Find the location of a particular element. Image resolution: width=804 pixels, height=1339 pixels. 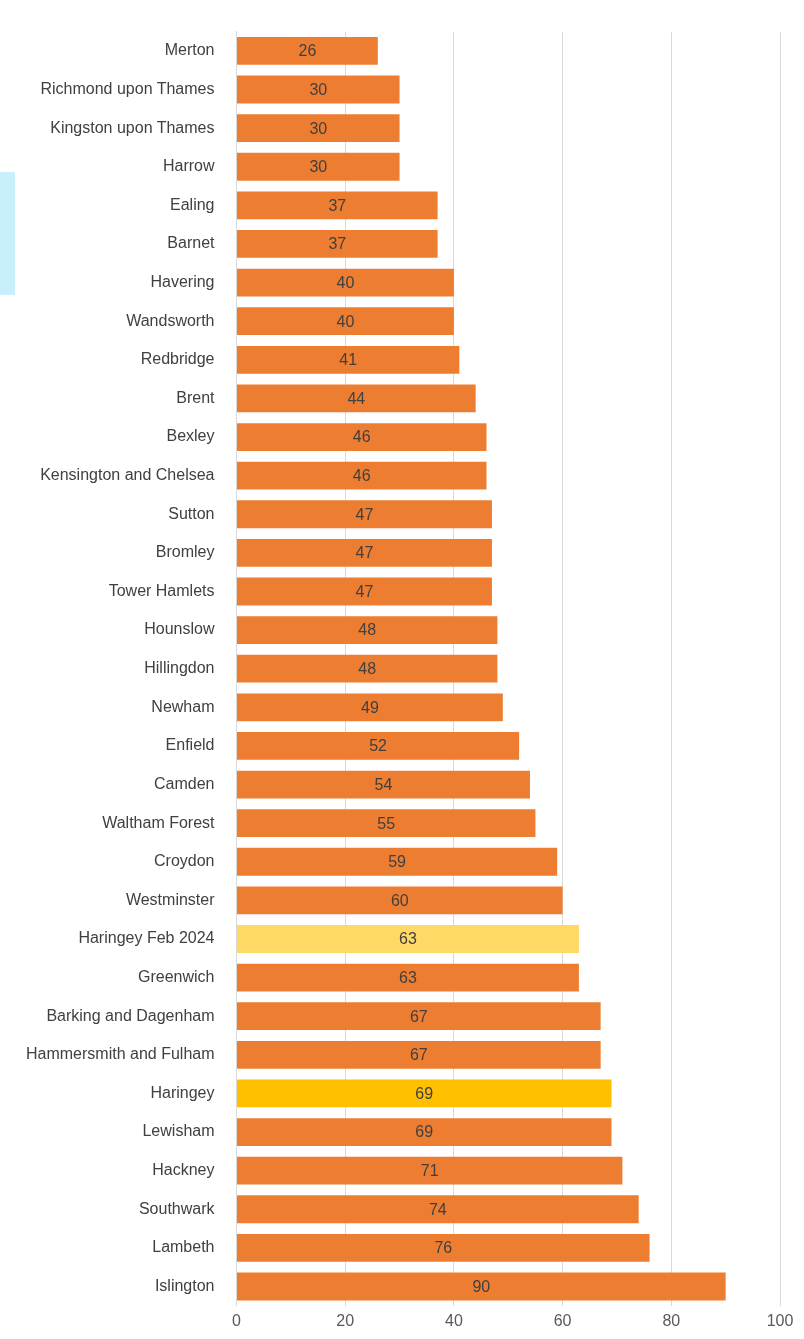

data-label: 59 is located at coordinates (397, 862).